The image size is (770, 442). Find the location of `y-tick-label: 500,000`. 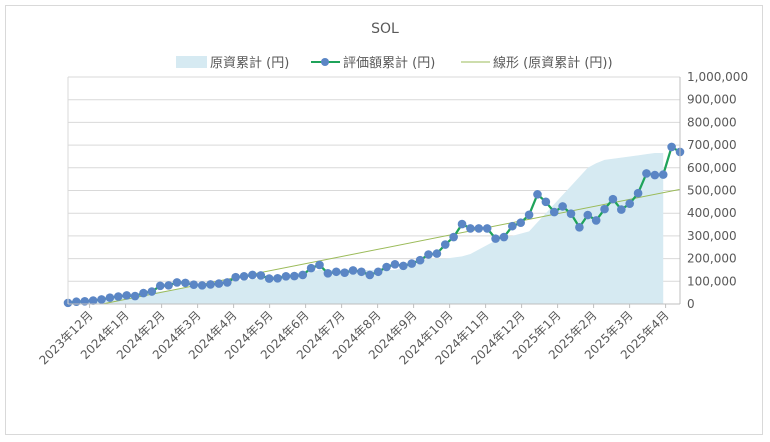

y-tick-label: 500,000 is located at coordinates (712, 191).